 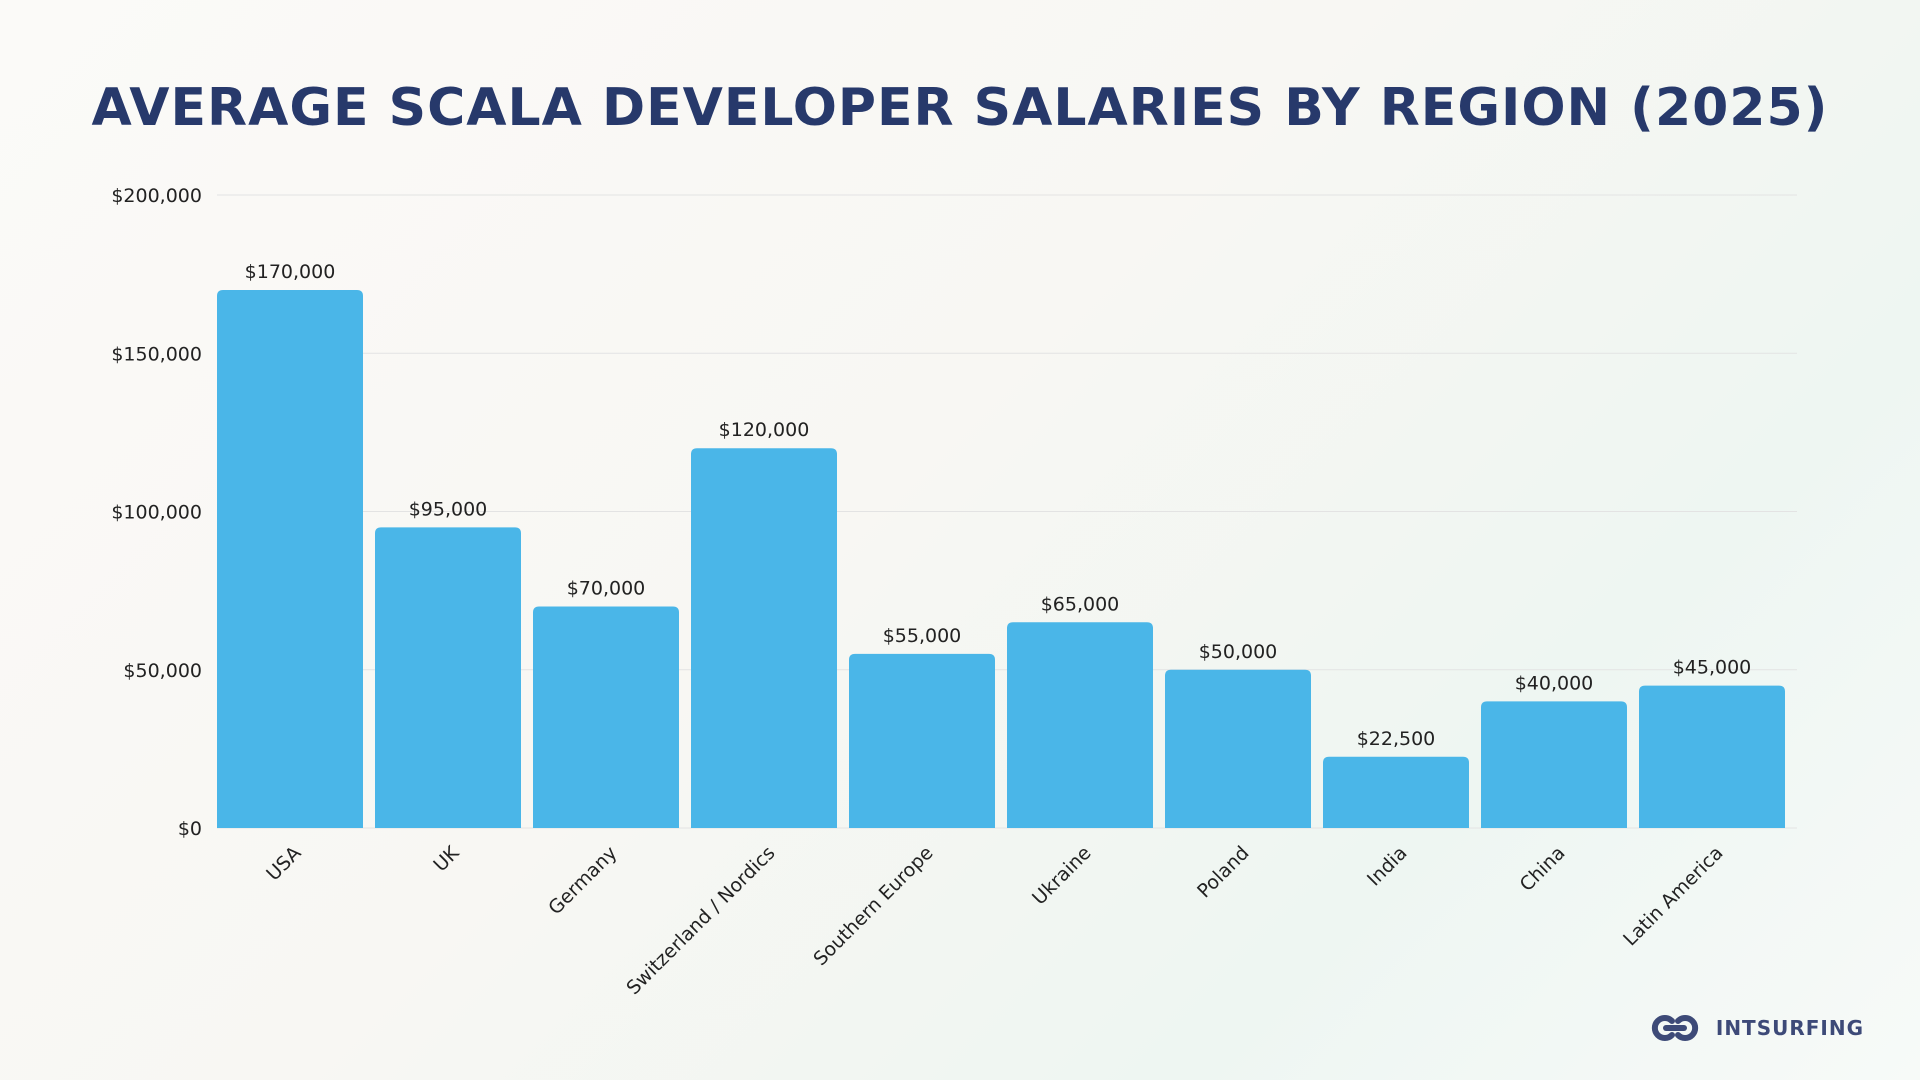 I want to click on x-category-label: Switzerland / Nordics, so click(x=700, y=920).